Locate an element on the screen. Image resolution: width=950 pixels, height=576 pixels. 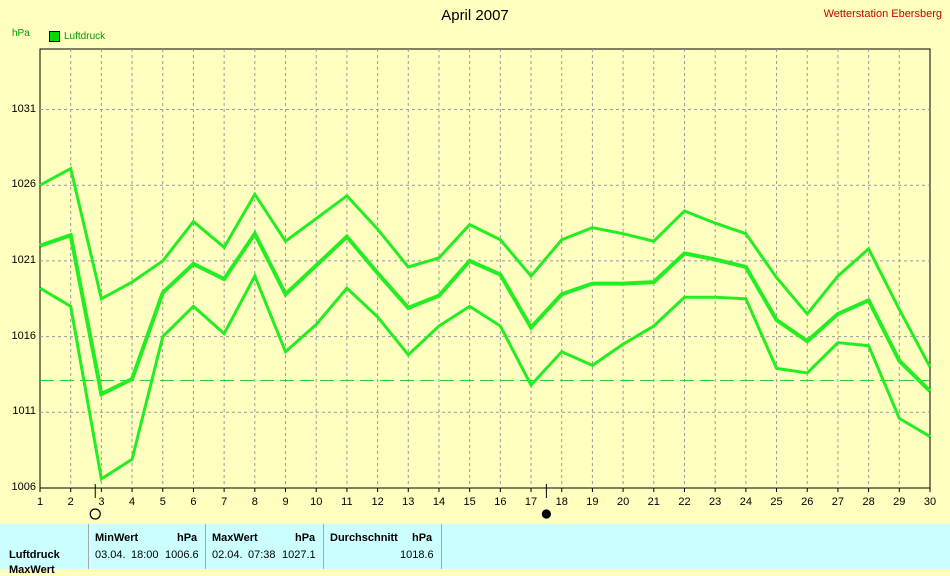
y-tick-label: 1031 is located at coordinates (23, 108).